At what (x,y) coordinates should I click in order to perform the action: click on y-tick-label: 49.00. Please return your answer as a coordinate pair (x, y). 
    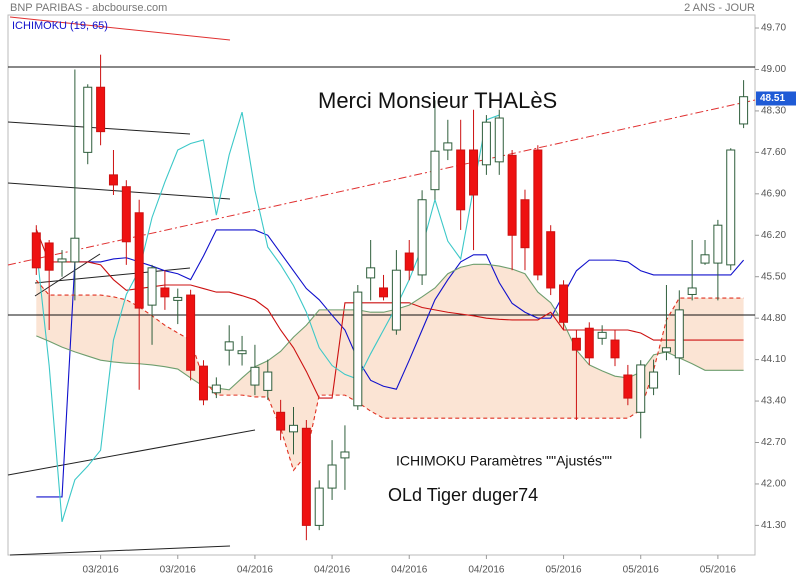
    Looking at the image, I should click on (773, 69).